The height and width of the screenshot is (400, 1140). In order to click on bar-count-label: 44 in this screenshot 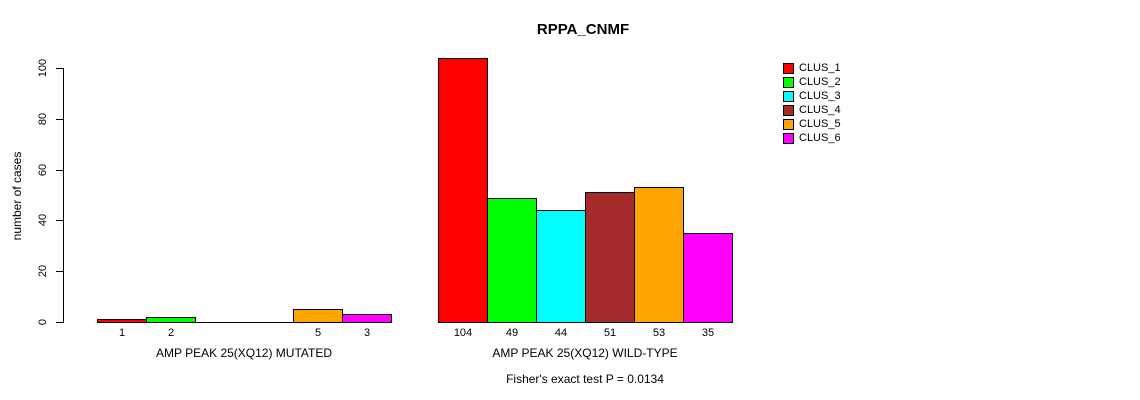, I will do `click(561, 333)`.